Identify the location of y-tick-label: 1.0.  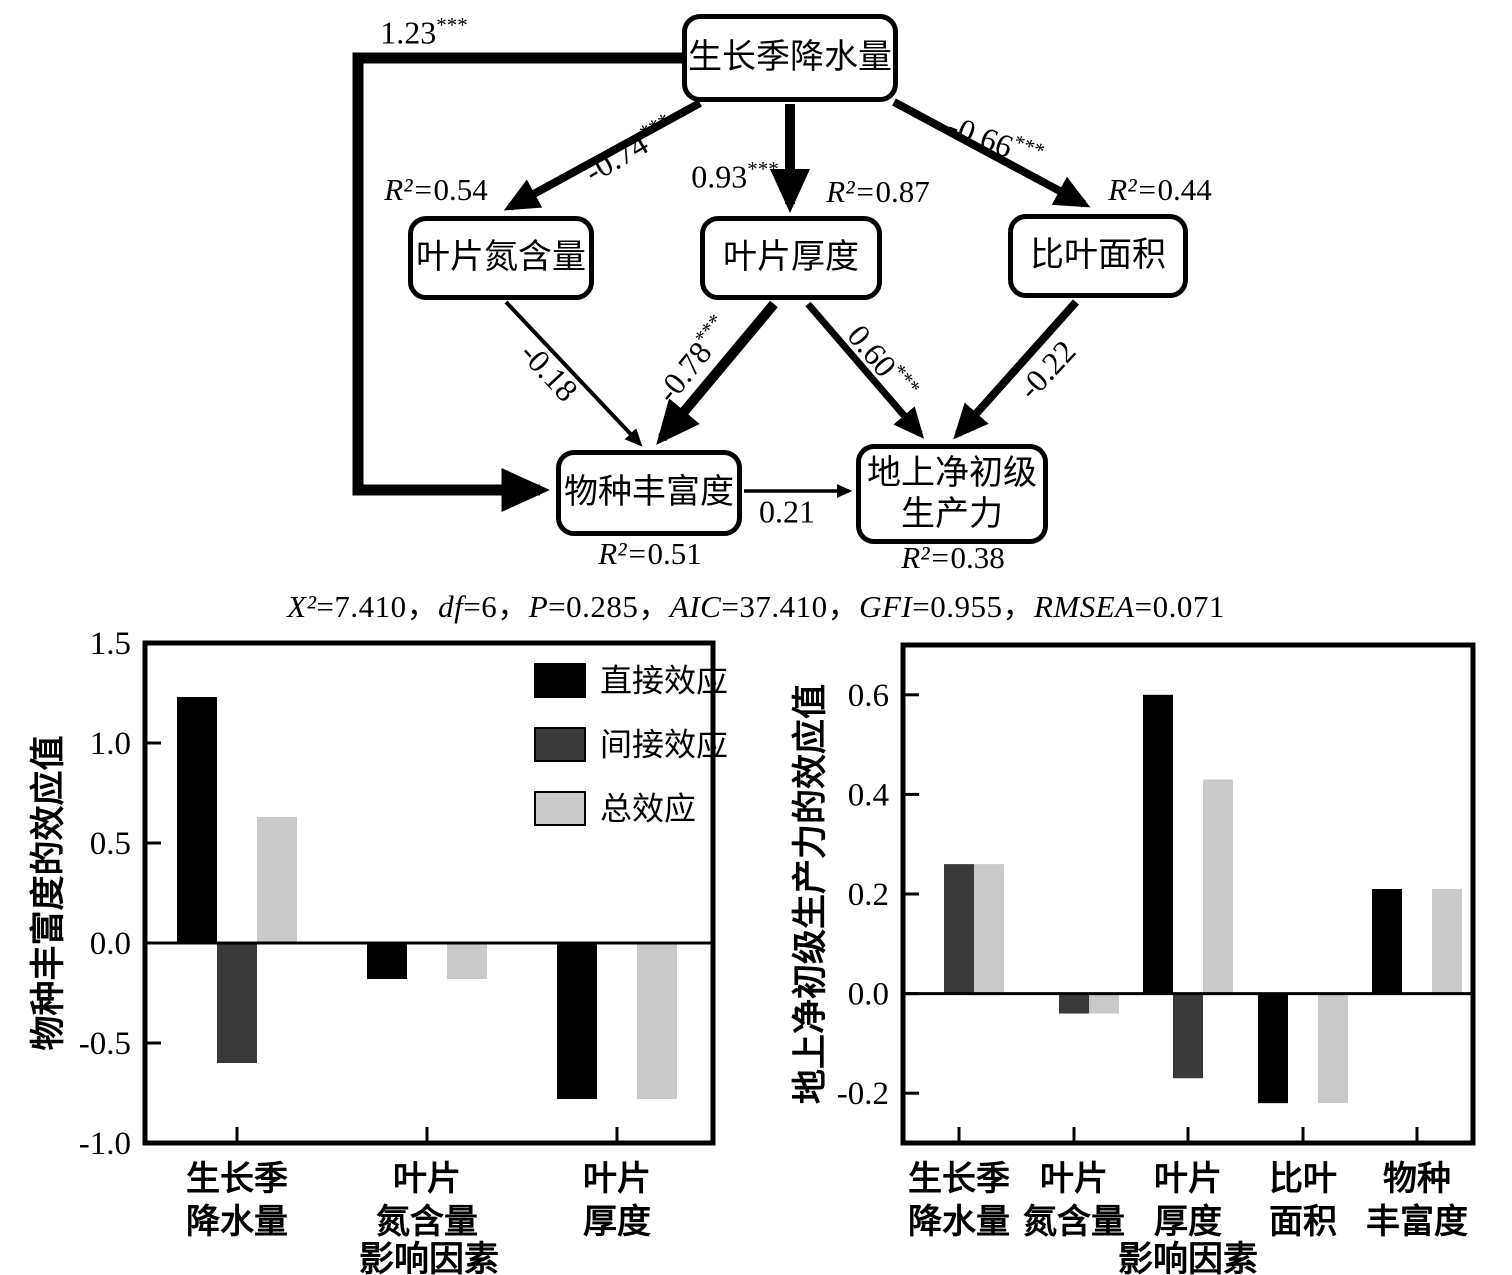
(110, 744).